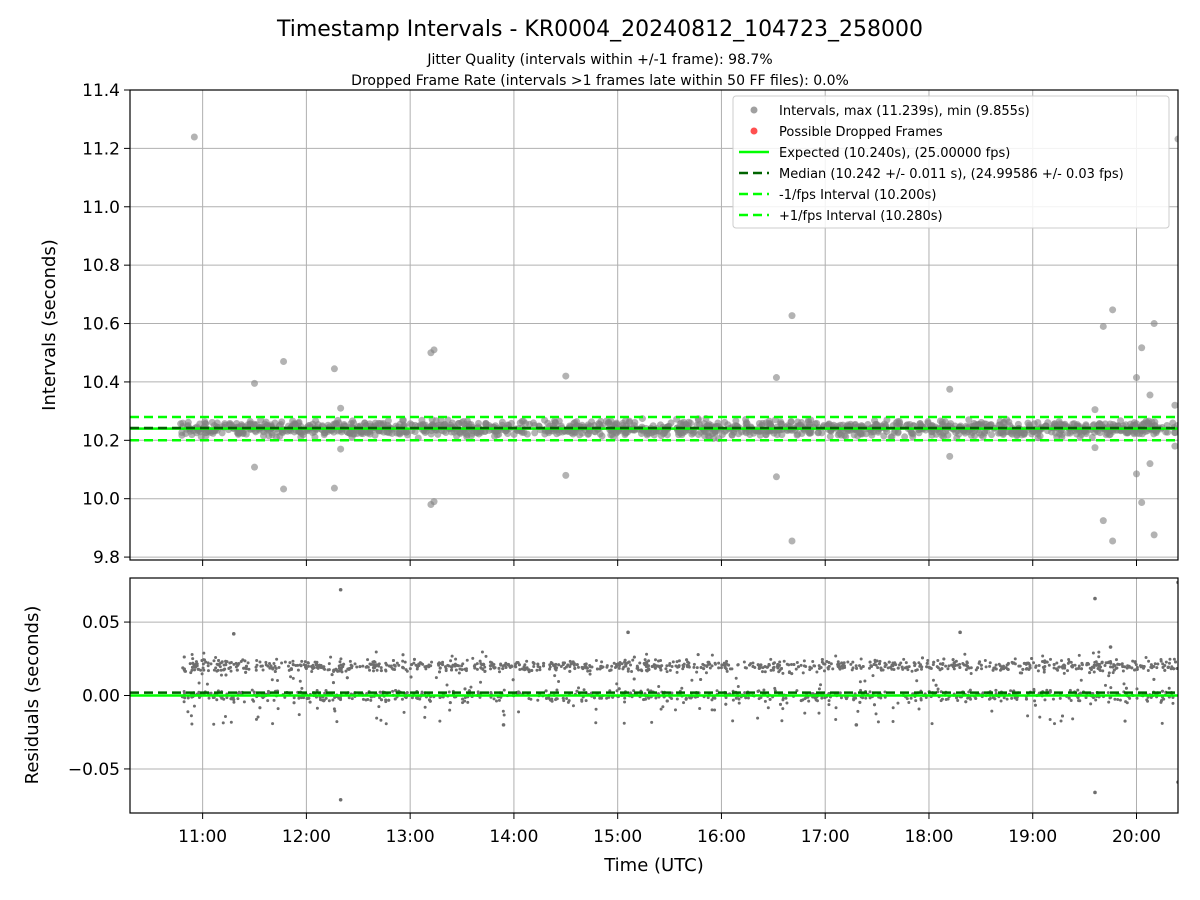 The width and height of the screenshot is (1200, 900). Describe the element at coordinates (861, 132) in the screenshot. I see `legend-label: Possible Dropped Frames` at that location.